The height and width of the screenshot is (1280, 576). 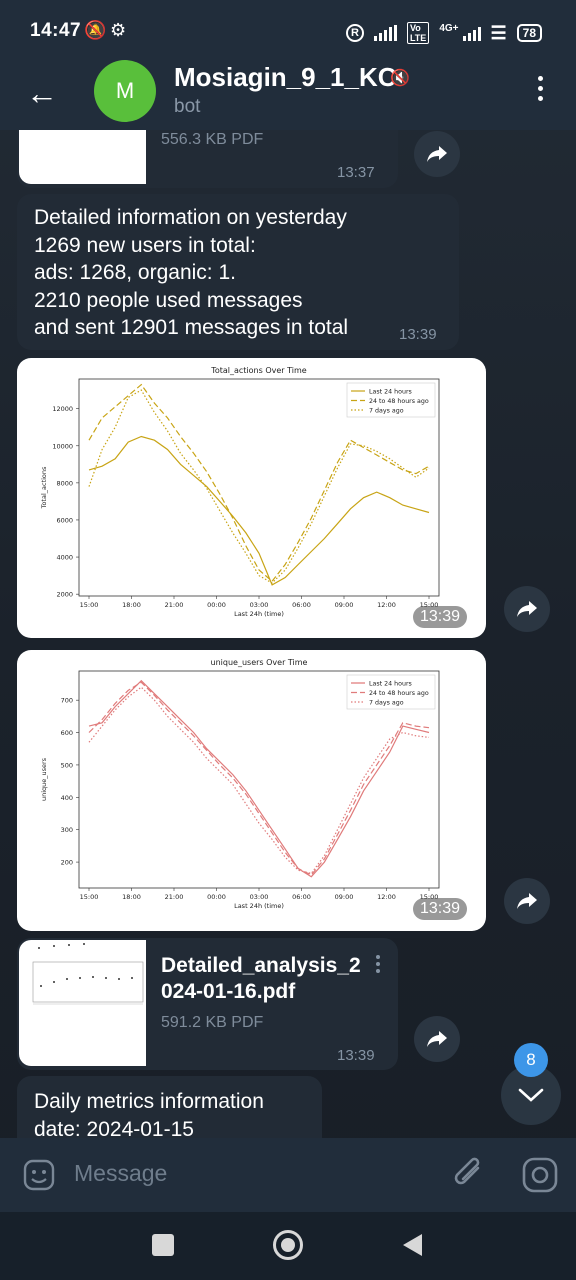 What do you see at coordinates (531, 1095) in the screenshot?
I see `chevron-down-icon` at bounding box center [531, 1095].